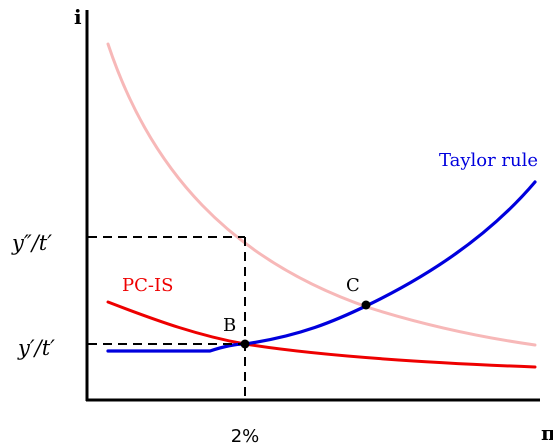 This screenshot has width=553, height=447. What do you see at coordinates (366, 305) in the screenshot?
I see `point-c-marker` at bounding box center [366, 305].